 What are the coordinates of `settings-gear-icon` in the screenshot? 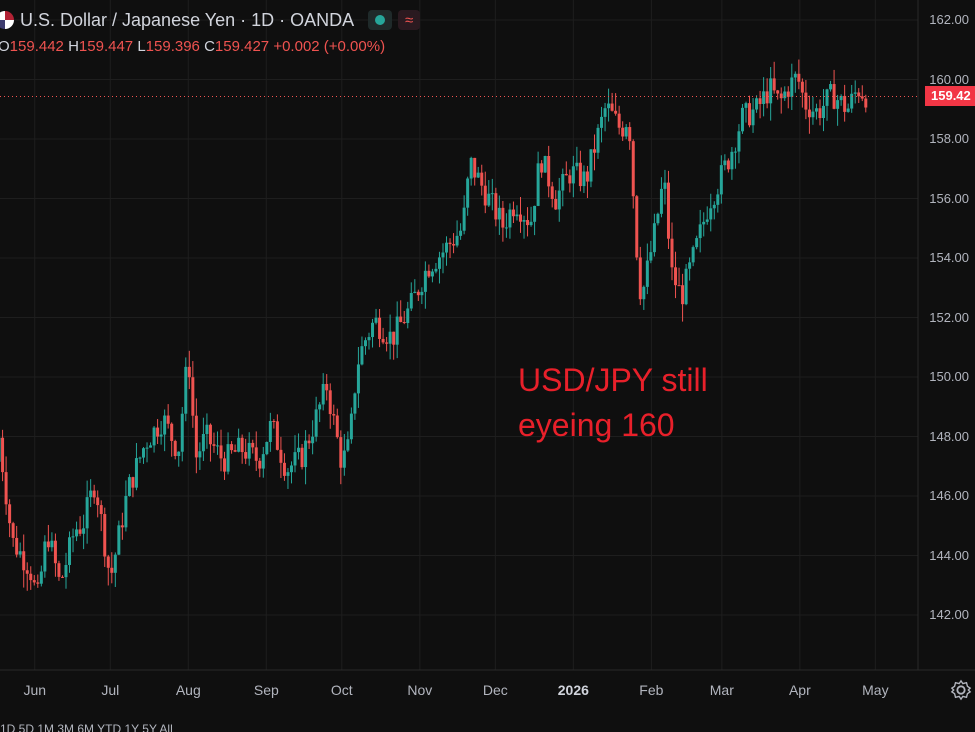 It's located at (961, 690).